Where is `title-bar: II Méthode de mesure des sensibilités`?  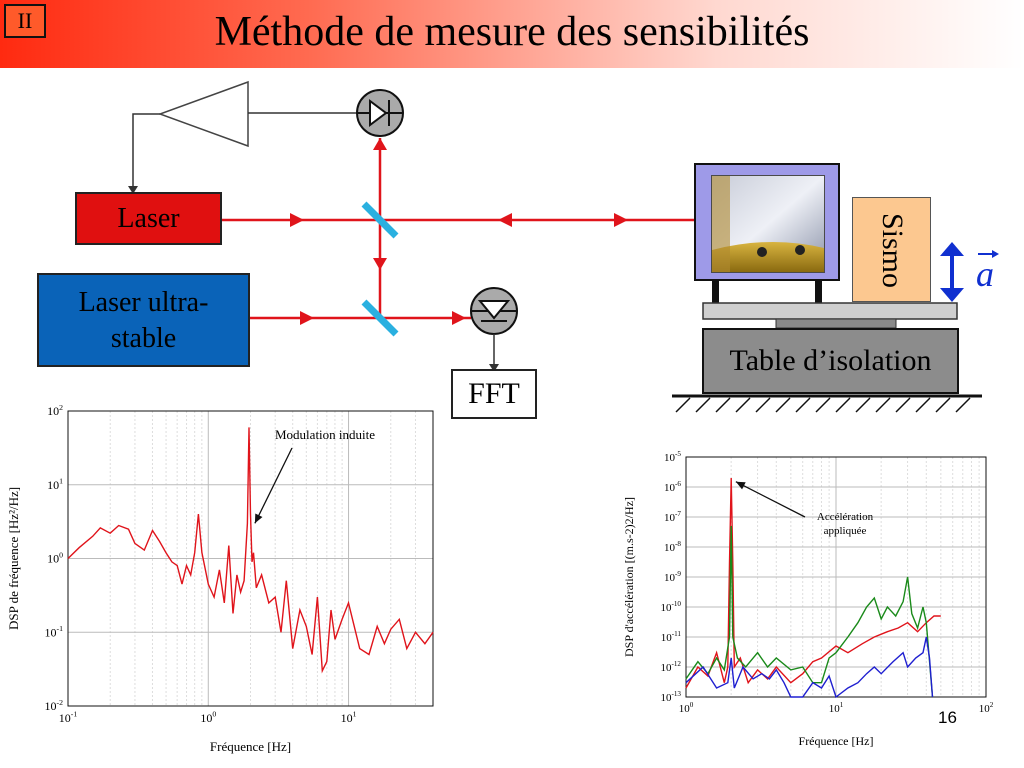
title-bar: II Méthode de mesure des sensibilités is located at coordinates (512, 34).